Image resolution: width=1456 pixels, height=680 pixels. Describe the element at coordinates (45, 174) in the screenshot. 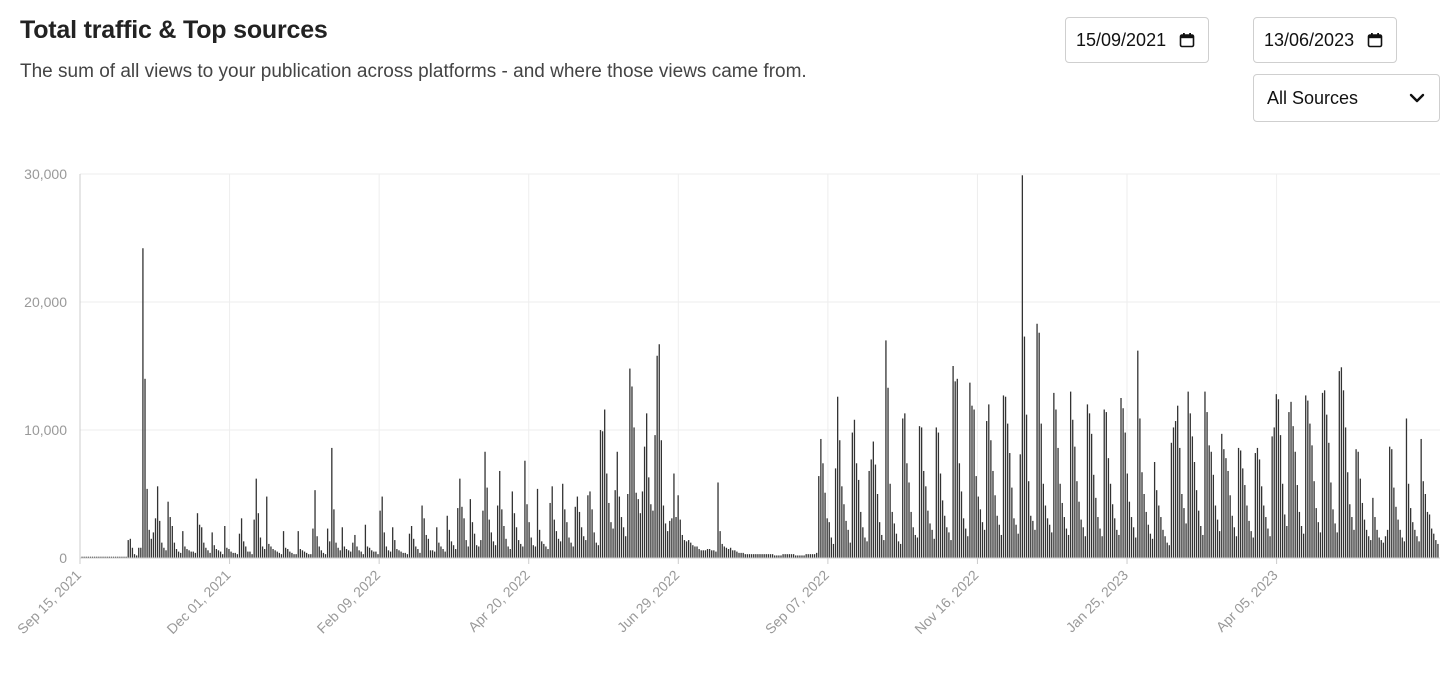

I see `y-tick-label: 30,000` at that location.